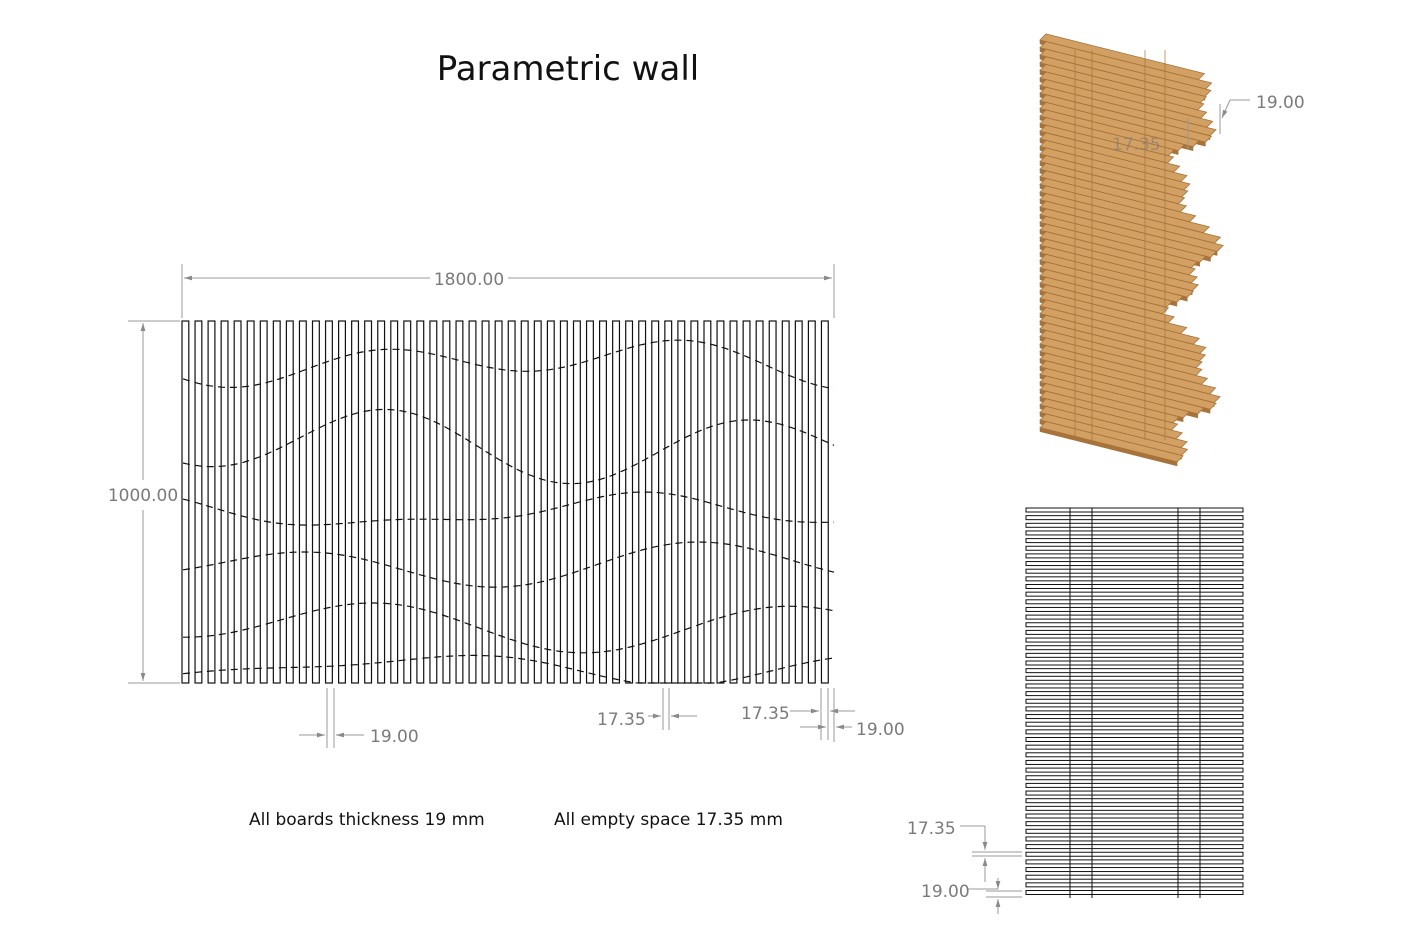 The image size is (1409, 938). I want to click on side-view: 17.35 19.00, so click(1075, 710).